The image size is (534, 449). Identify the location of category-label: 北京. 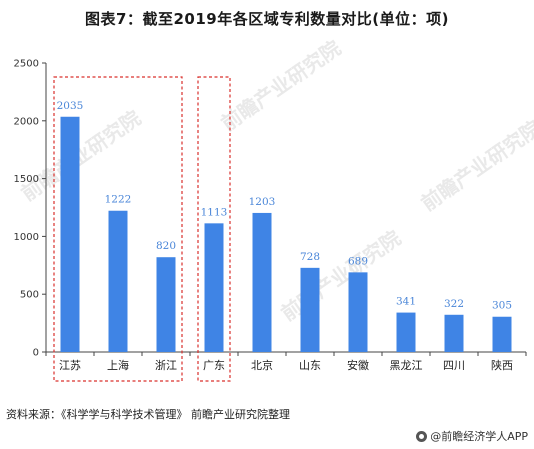
(262, 365).